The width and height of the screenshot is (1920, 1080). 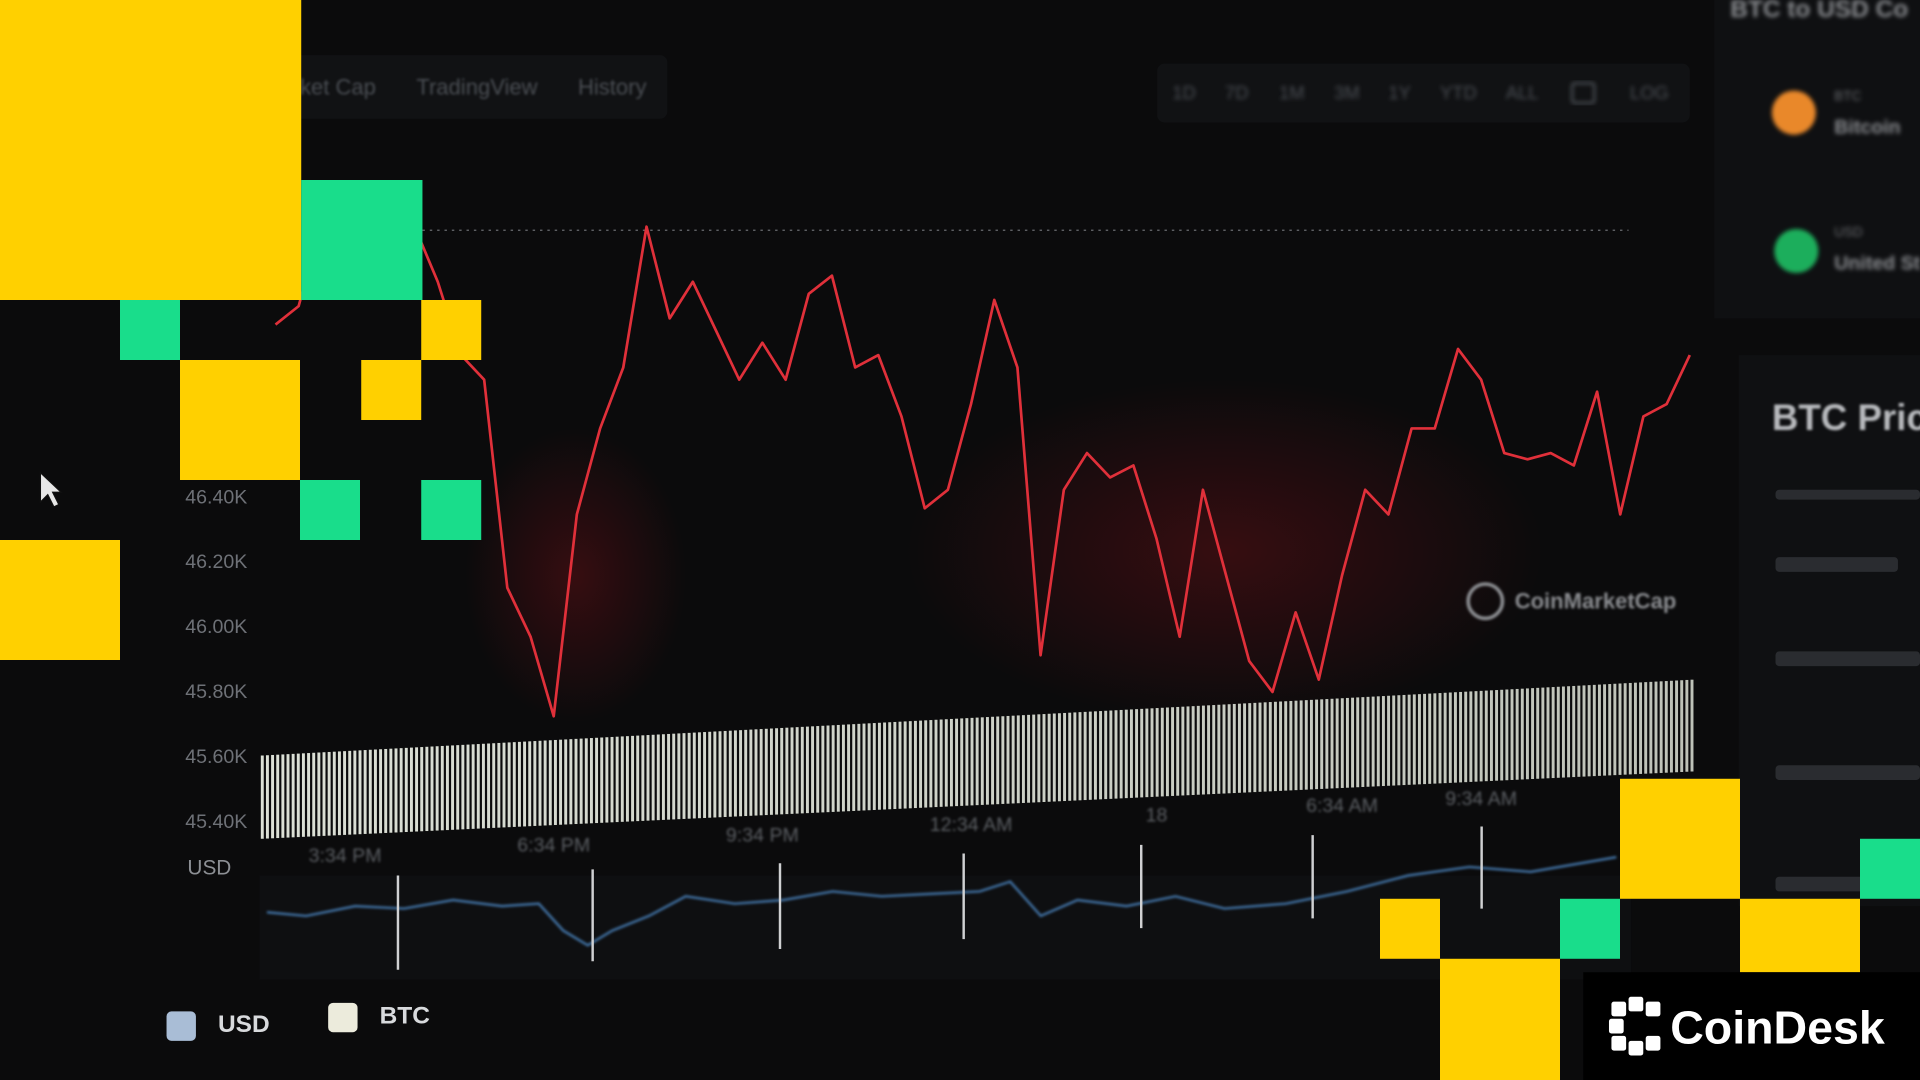 I want to click on navigator-handles, so click(x=939, y=898).